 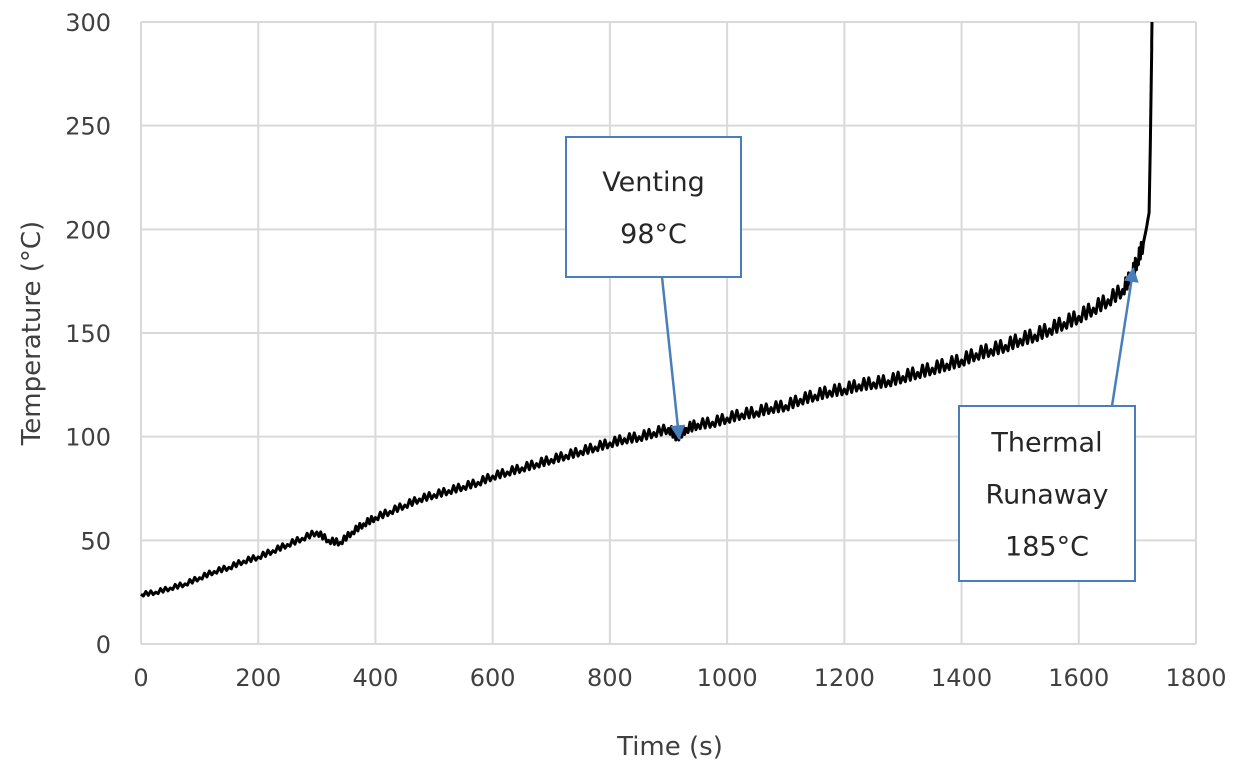 I want to click on y-tick-label: 200, so click(x=88, y=230).